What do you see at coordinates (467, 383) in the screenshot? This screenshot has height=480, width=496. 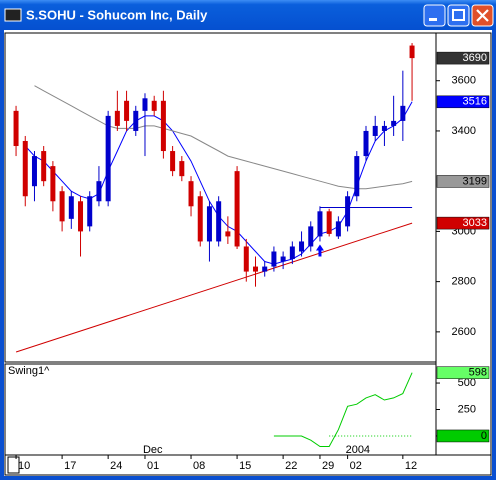 I see `y-tick-label: 500` at bounding box center [467, 383].